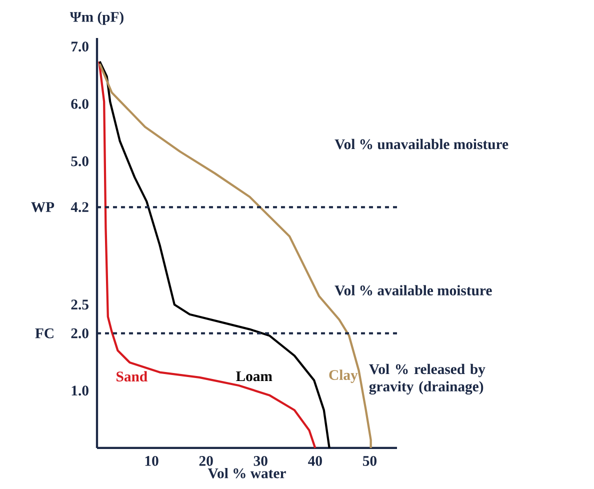 This screenshot has width=594, height=489. I want to click on annotation: Vol % available moisture, so click(413, 290).